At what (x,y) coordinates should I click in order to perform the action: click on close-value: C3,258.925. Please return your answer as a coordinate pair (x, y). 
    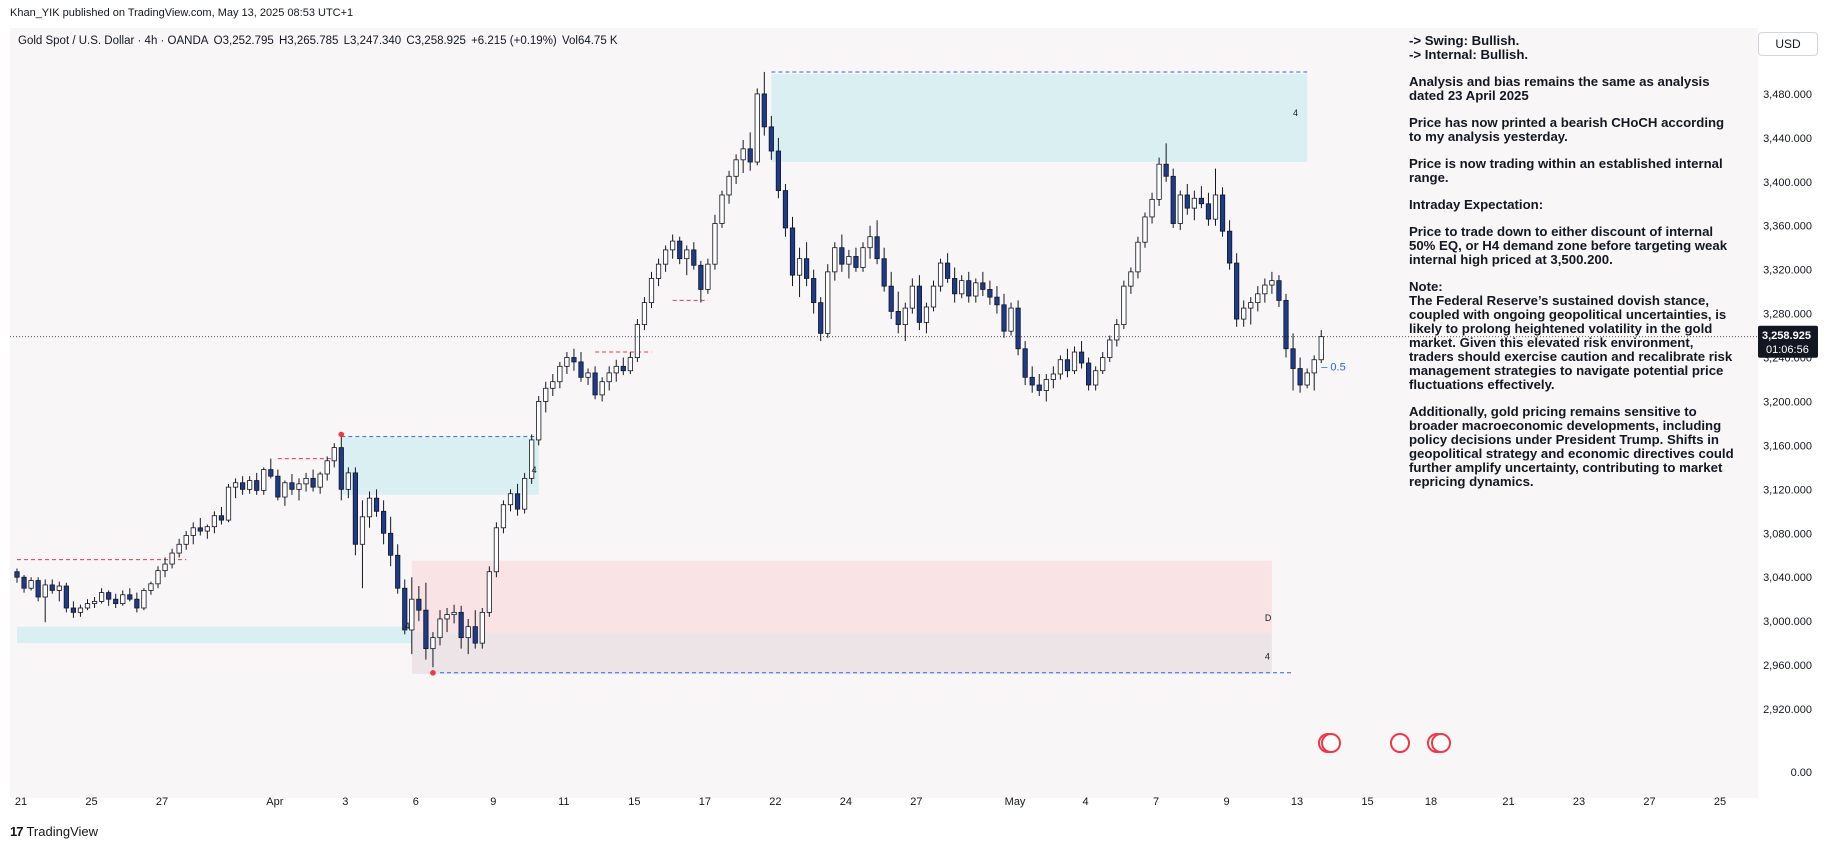
    Looking at the image, I should click on (436, 41).